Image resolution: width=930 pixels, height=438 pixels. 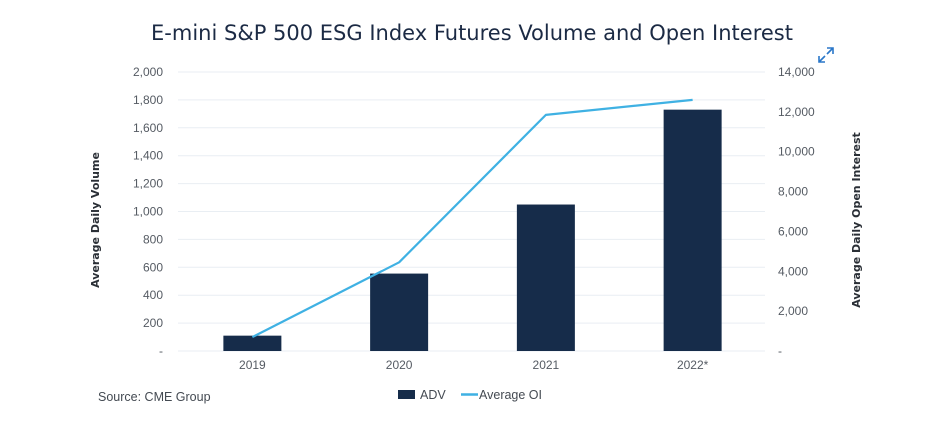 I want to click on y-axis-right-label: Average Daily Open Interest, so click(x=856, y=220).